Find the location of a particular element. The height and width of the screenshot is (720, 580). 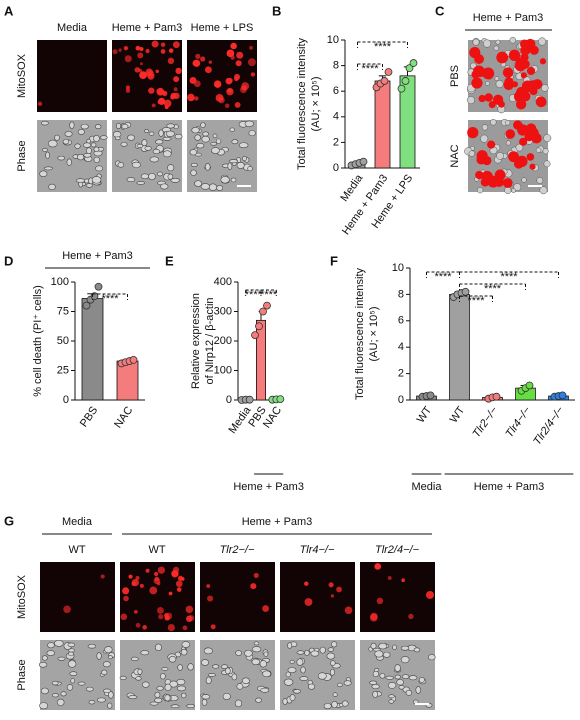

column-label: Tlr2−/− is located at coordinates (237, 550).